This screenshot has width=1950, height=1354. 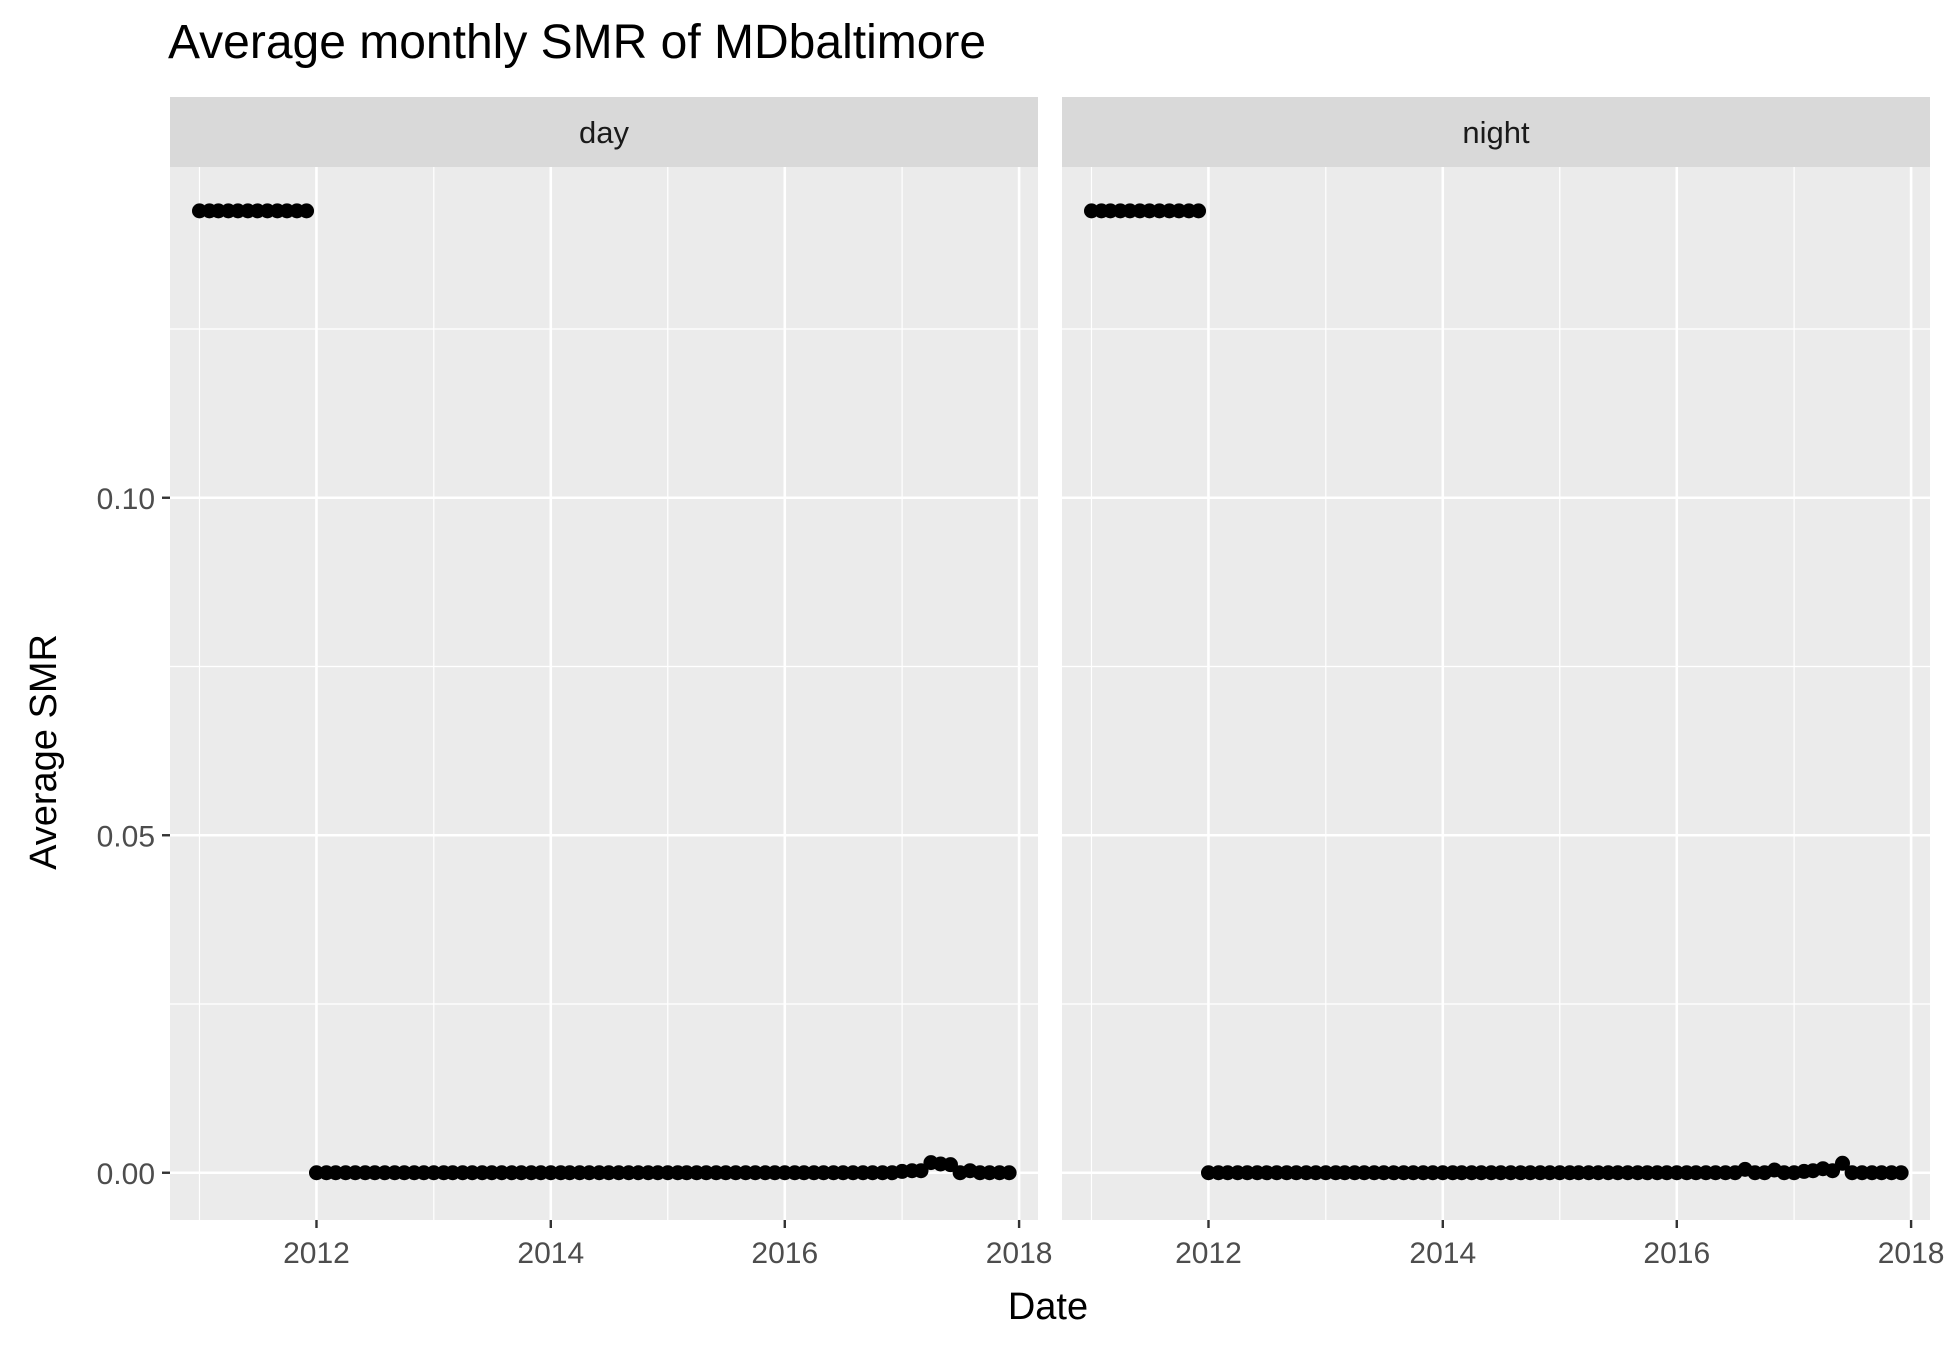 What do you see at coordinates (577, 42) in the screenshot?
I see `chart-title: Average monthly SMR of MDbaltimore` at bounding box center [577, 42].